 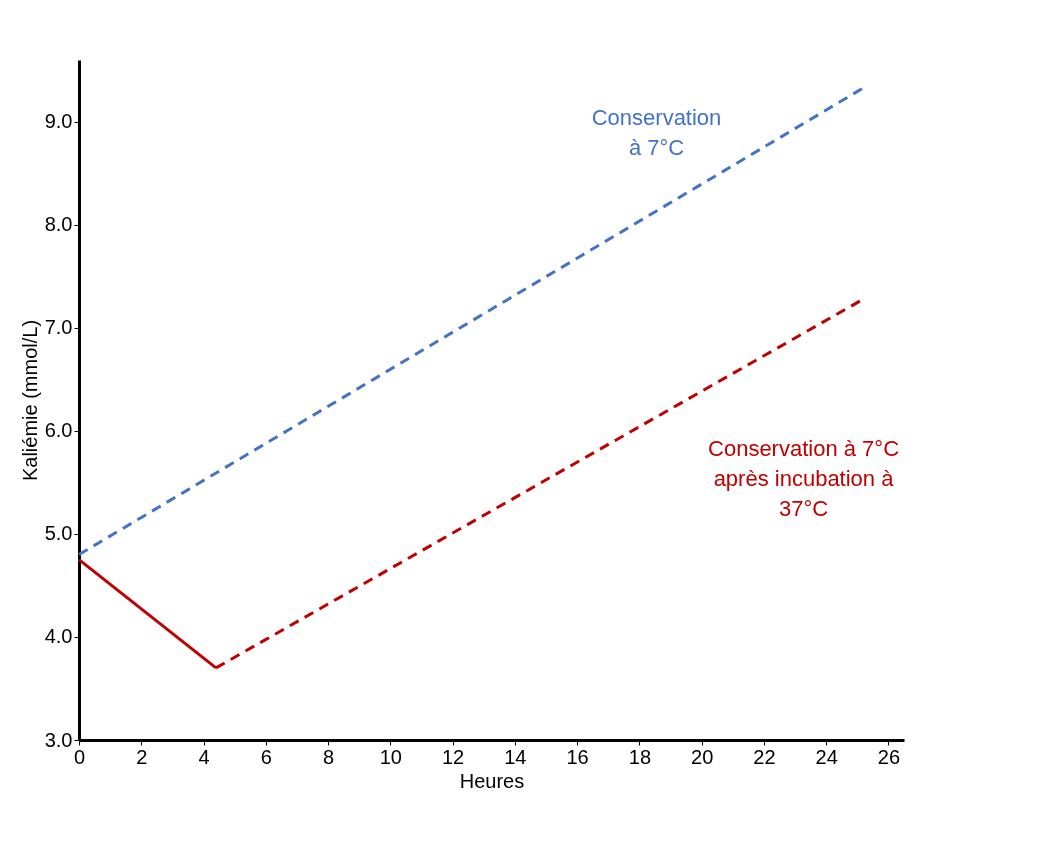 What do you see at coordinates (515, 756) in the screenshot?
I see `x-tick-label: 14` at bounding box center [515, 756].